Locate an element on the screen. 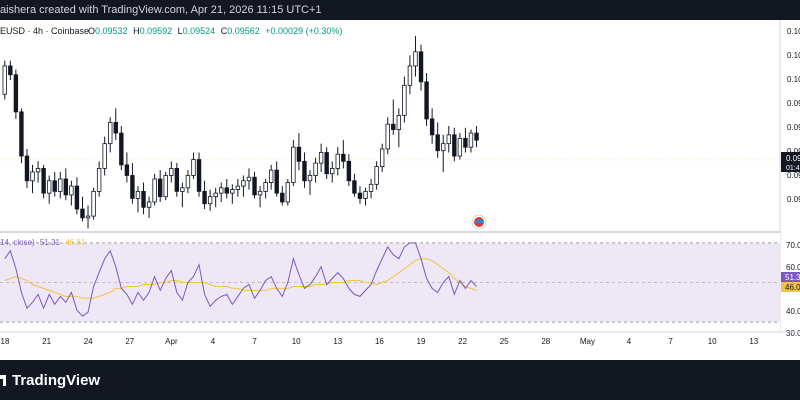 This screenshot has height=400, width=800. footer-bar is located at coordinates (400, 380).